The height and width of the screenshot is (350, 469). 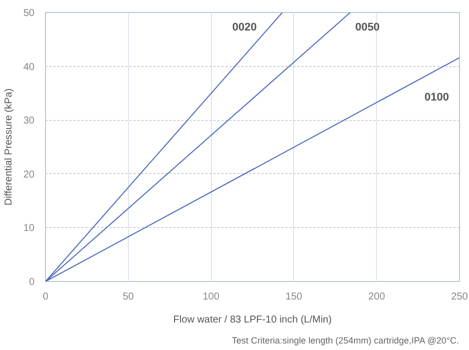 I want to click on x-tick-label: 150, so click(x=294, y=297).